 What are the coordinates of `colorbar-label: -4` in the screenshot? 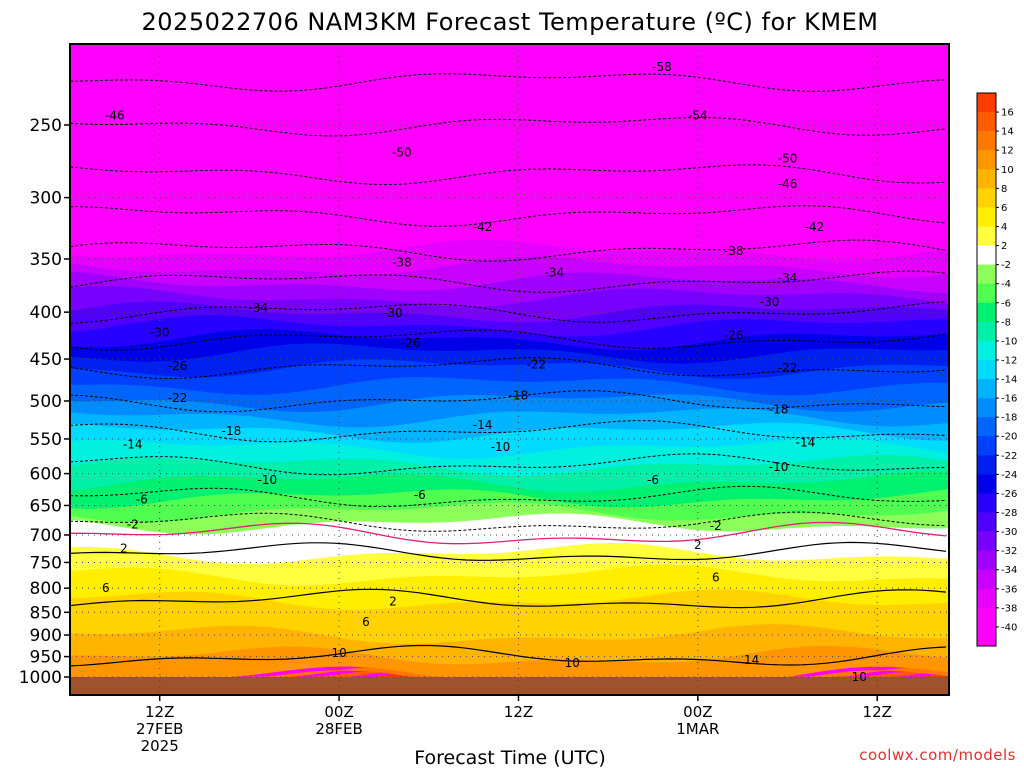 It's located at (1006, 284).